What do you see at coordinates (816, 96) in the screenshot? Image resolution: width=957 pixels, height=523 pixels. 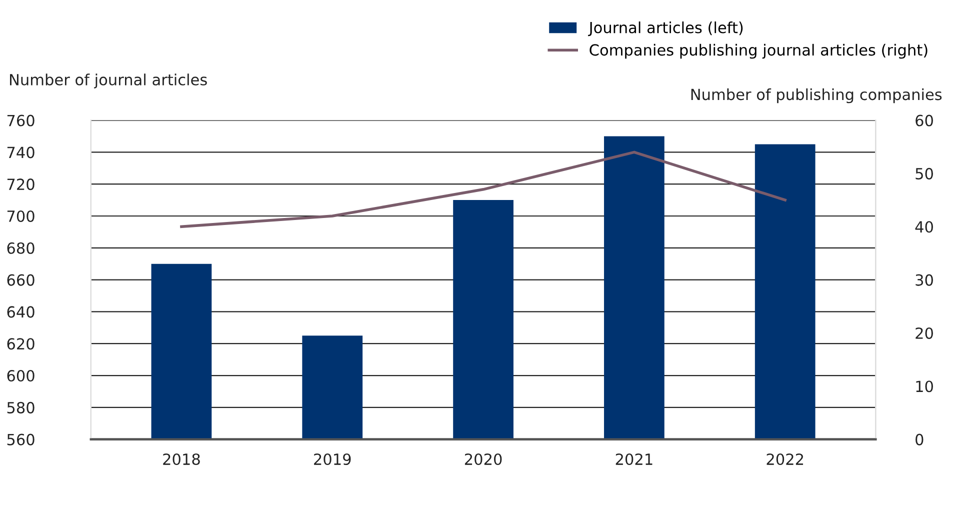 I see `y2-axis-title: Number of publishing companies` at bounding box center [816, 96].